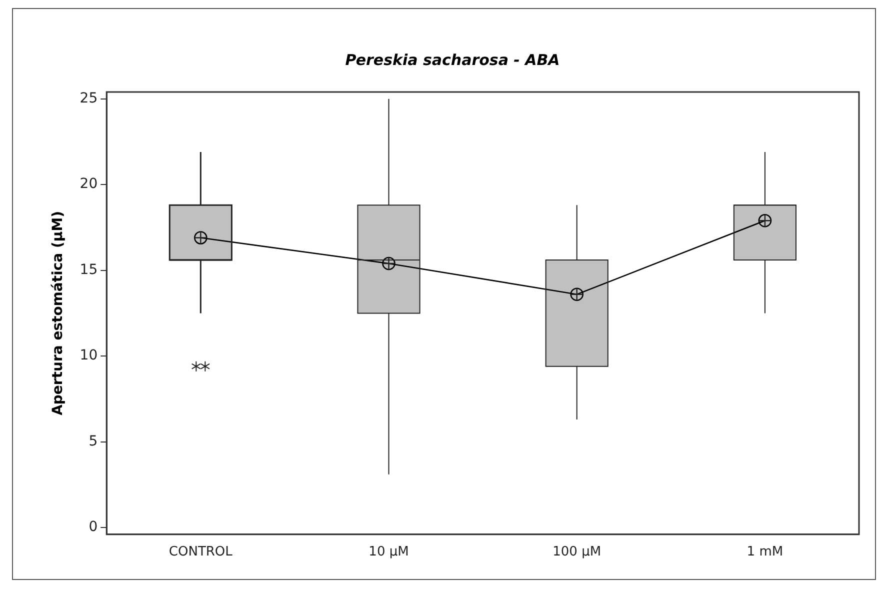  What do you see at coordinates (89, 270) in the screenshot?
I see `y-tick-label: 15` at bounding box center [89, 270].